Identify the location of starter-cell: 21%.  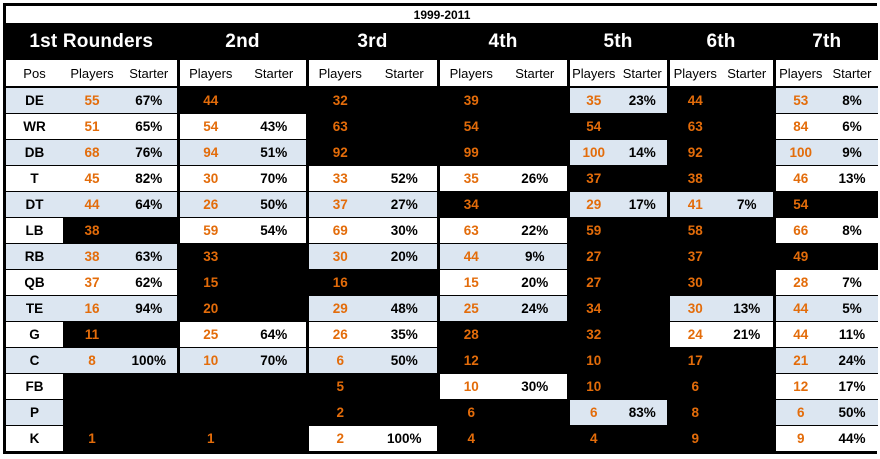
(747, 333).